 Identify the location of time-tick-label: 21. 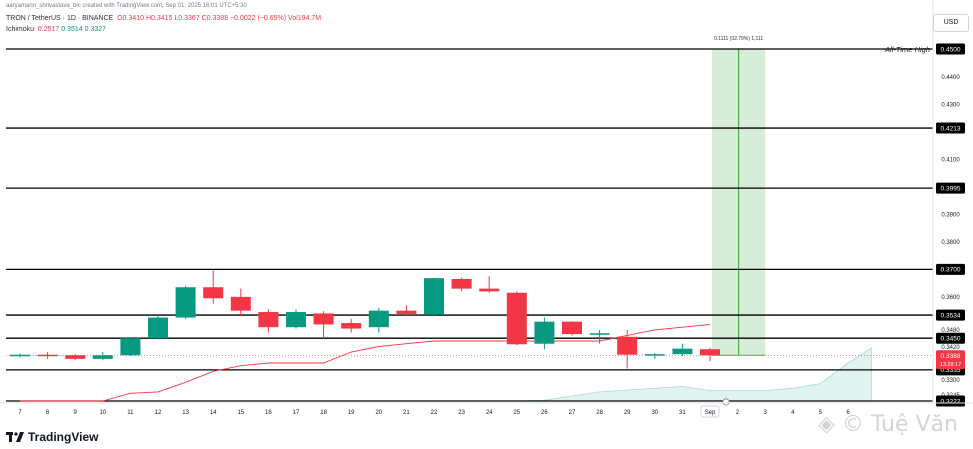
(406, 413).